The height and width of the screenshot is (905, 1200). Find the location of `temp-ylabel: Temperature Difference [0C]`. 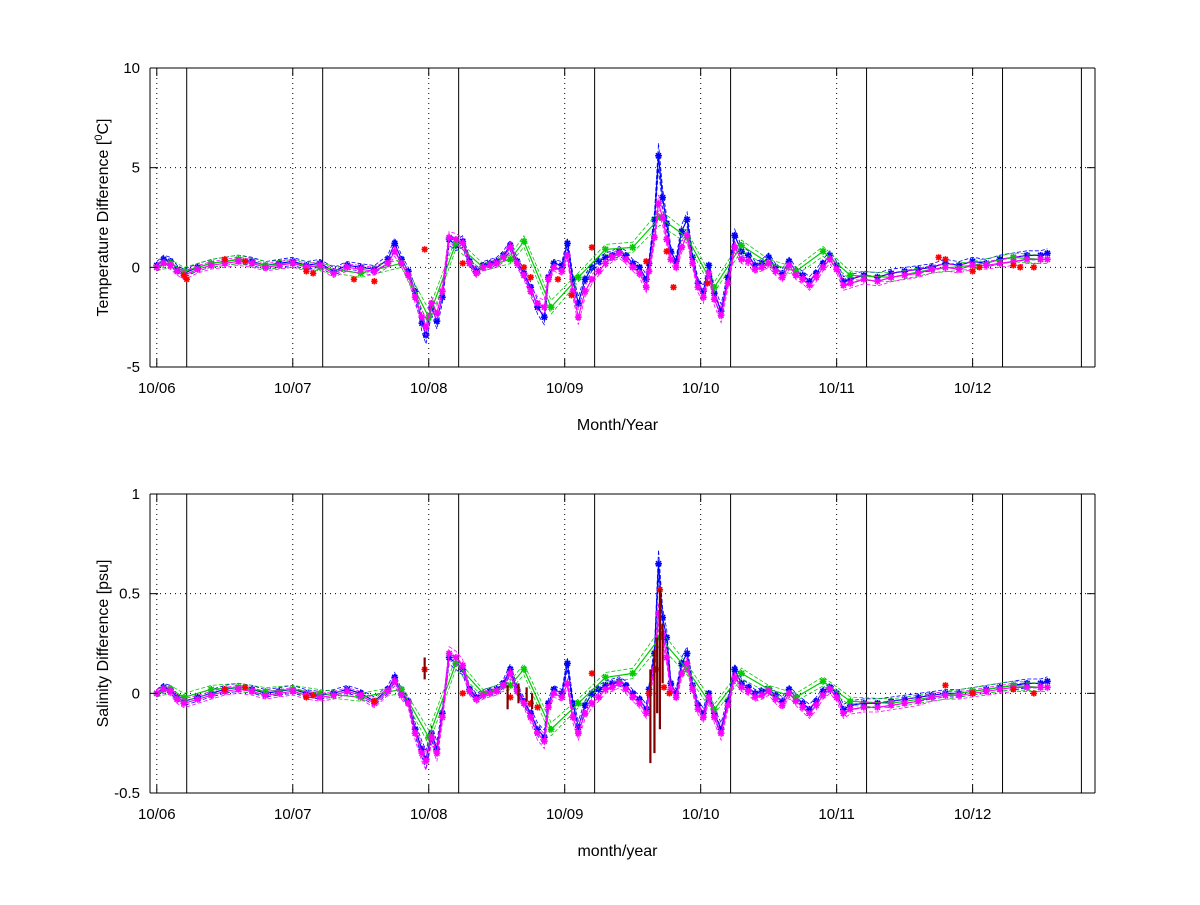

temp-ylabel: Temperature Difference [0C] is located at coordinates (102, 218).